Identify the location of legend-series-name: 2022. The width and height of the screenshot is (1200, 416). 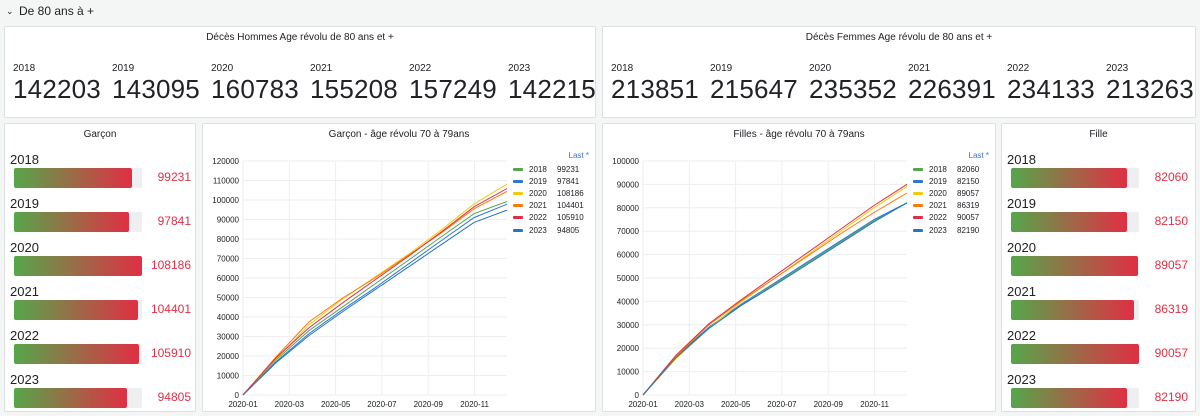
(538, 218).